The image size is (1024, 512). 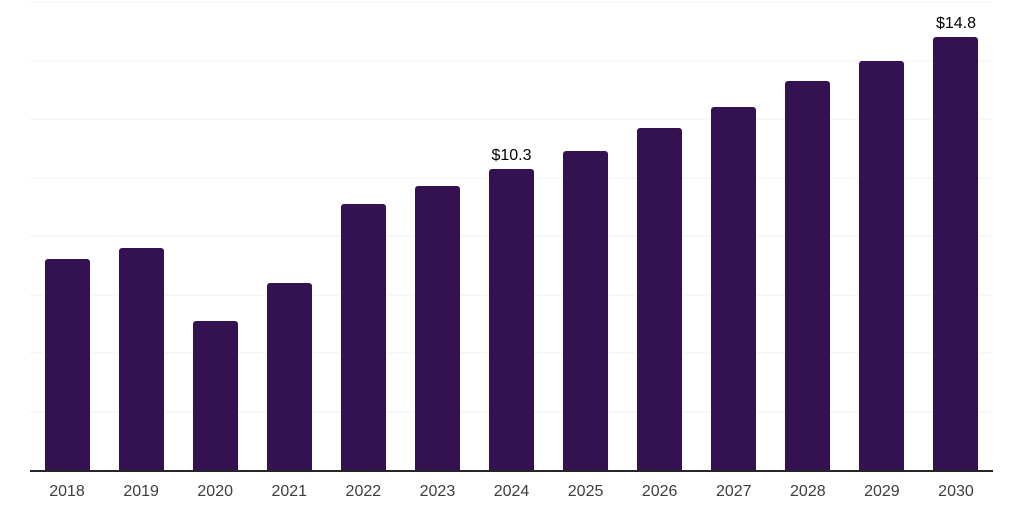 What do you see at coordinates (363, 491) in the screenshot?
I see `x-tick-label-2022: 2022` at bounding box center [363, 491].